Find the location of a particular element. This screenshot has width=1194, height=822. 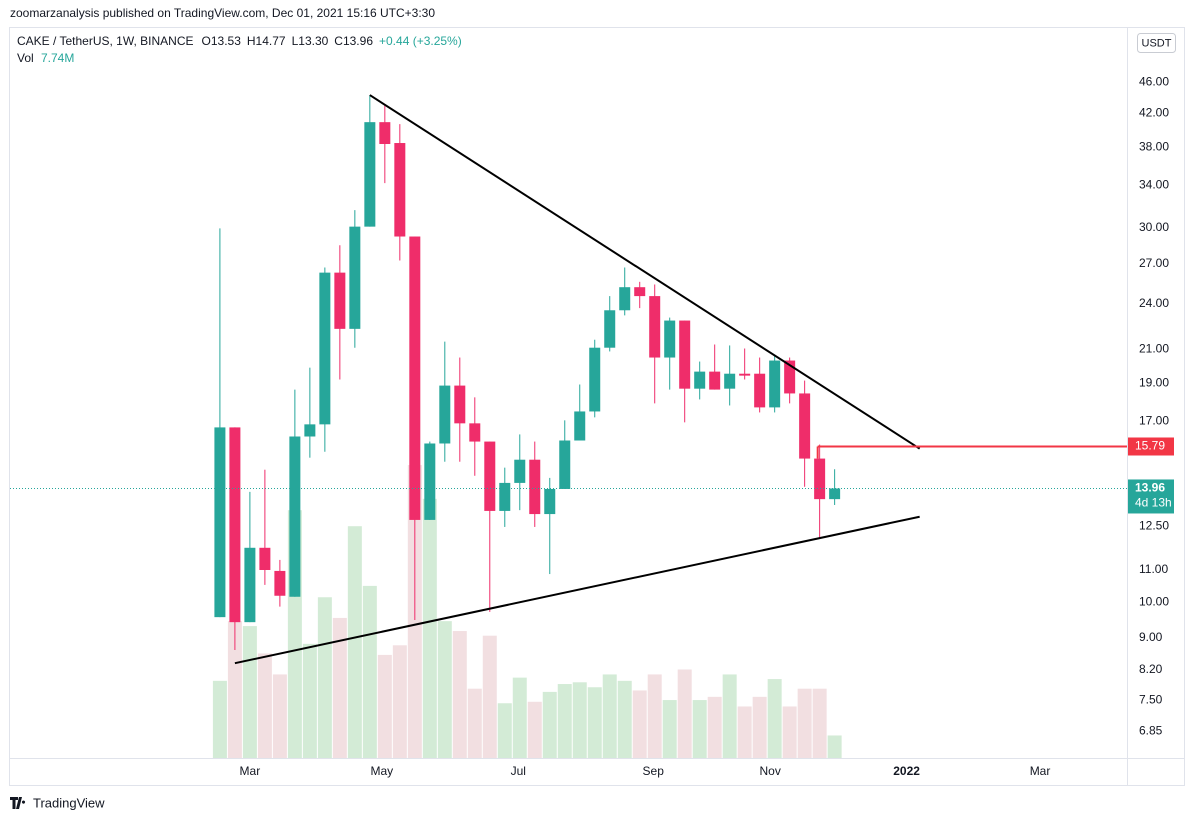

x-tick-label: Sep is located at coordinates (654, 771).